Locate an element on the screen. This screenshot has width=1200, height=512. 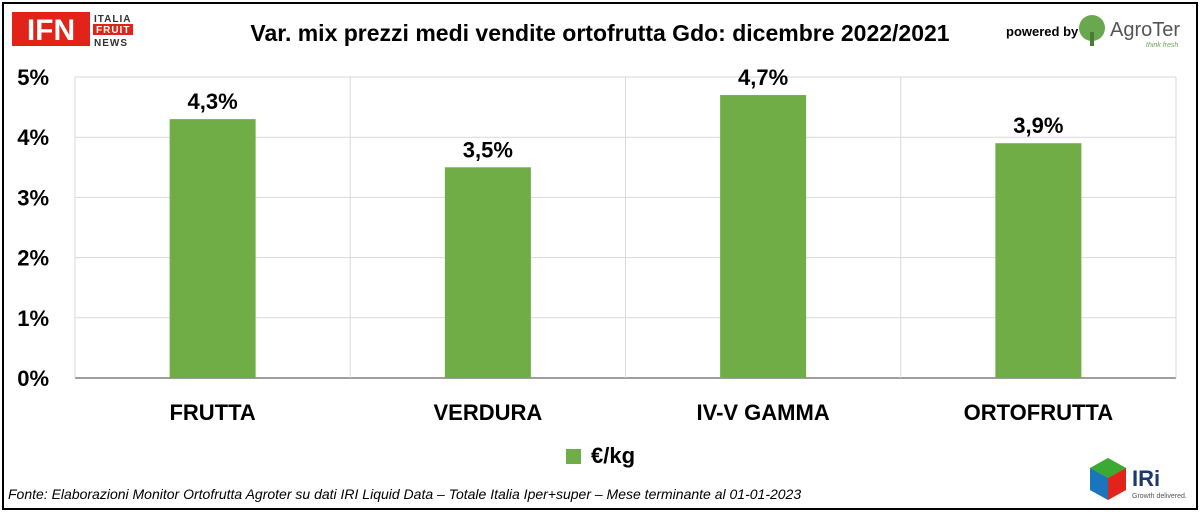
bar-value-label: 3,5% is located at coordinates (488, 149).